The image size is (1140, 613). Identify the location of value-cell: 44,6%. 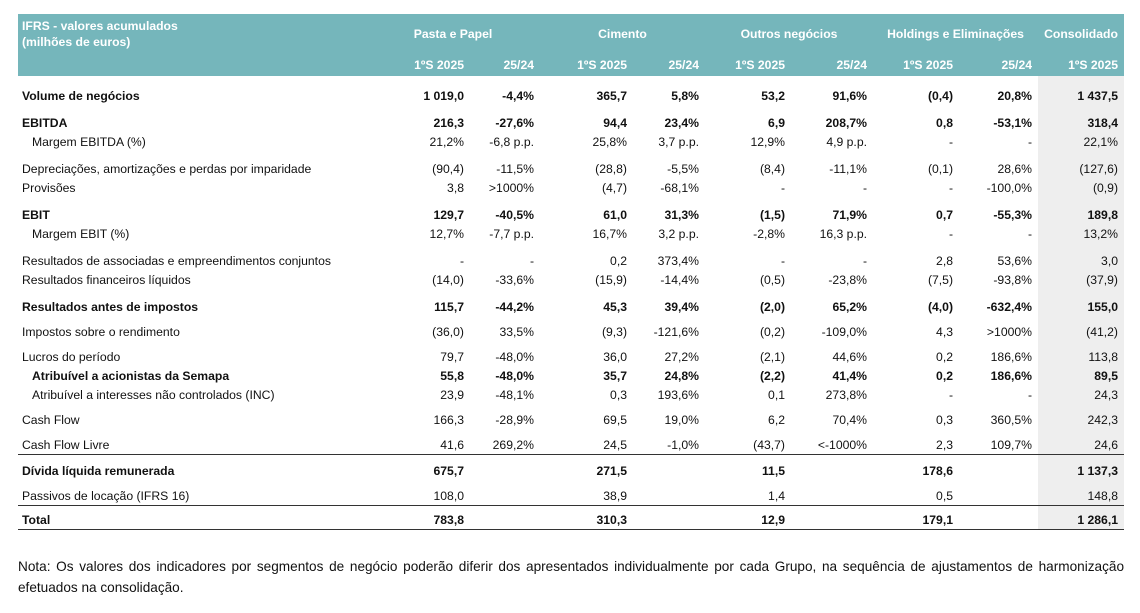
(849, 356).